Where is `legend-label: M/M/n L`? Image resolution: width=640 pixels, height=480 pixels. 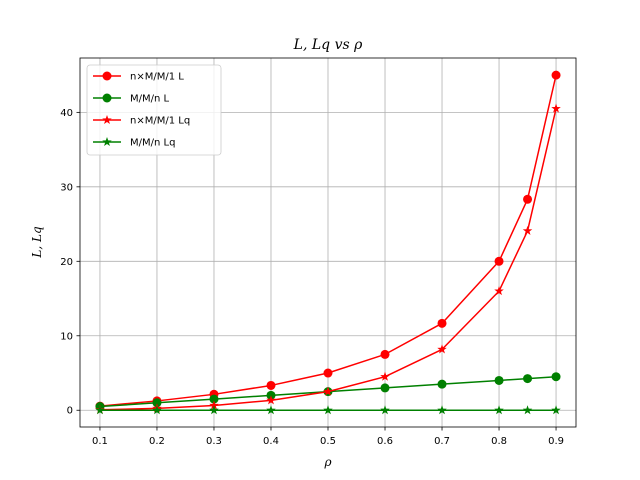 legend-label: M/M/n L is located at coordinates (150, 99).